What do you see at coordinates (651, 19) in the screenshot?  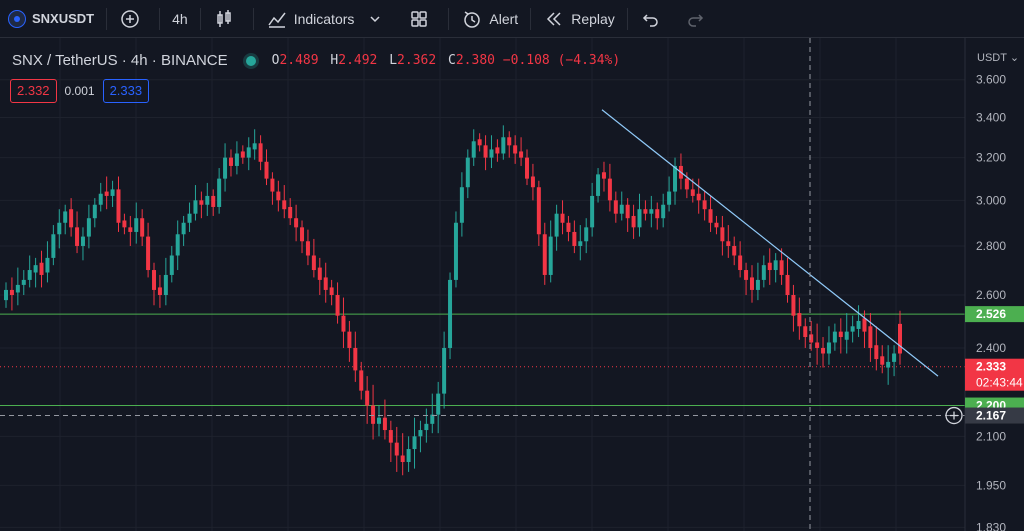 I see `undo-icon` at bounding box center [651, 19].